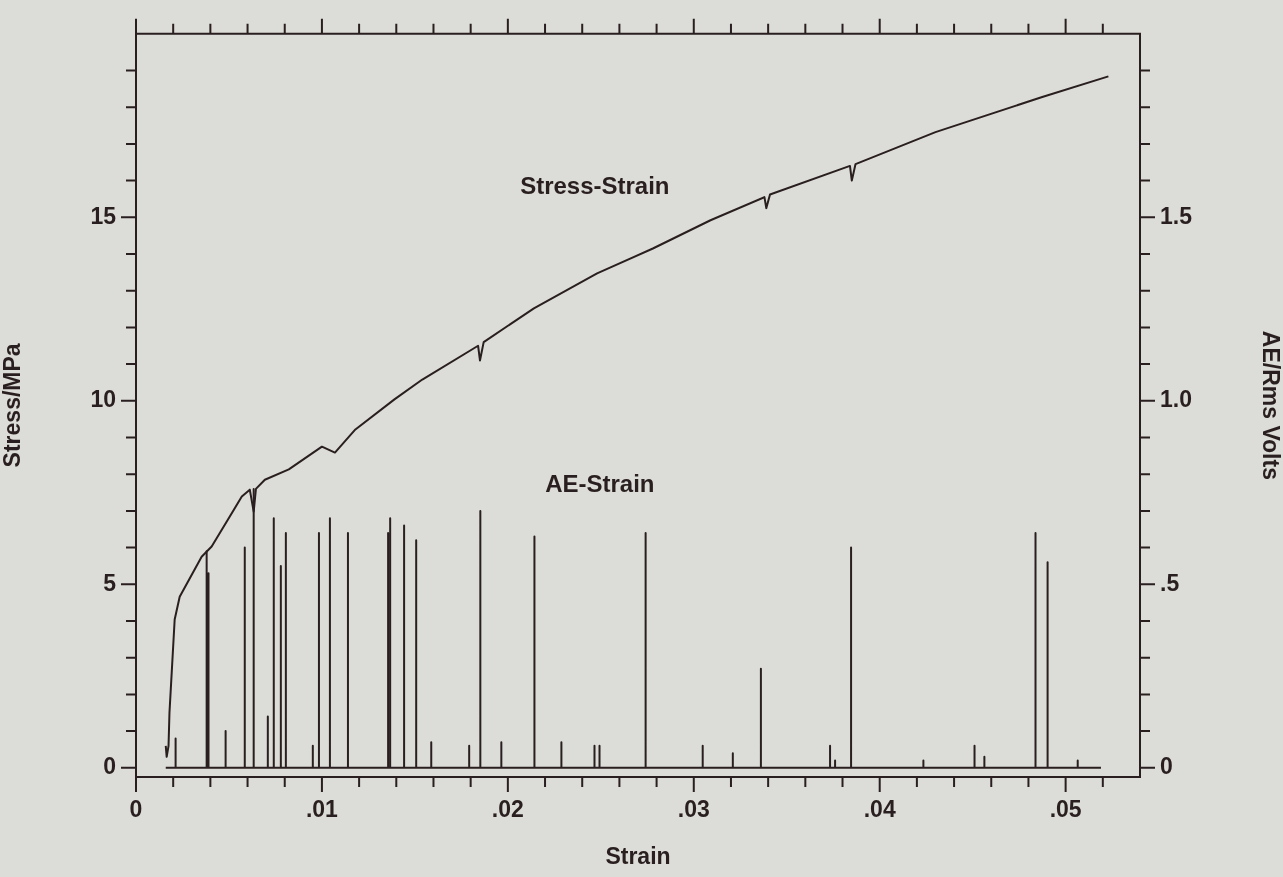  I want to click on x-tick-label: .02, so click(507, 809).